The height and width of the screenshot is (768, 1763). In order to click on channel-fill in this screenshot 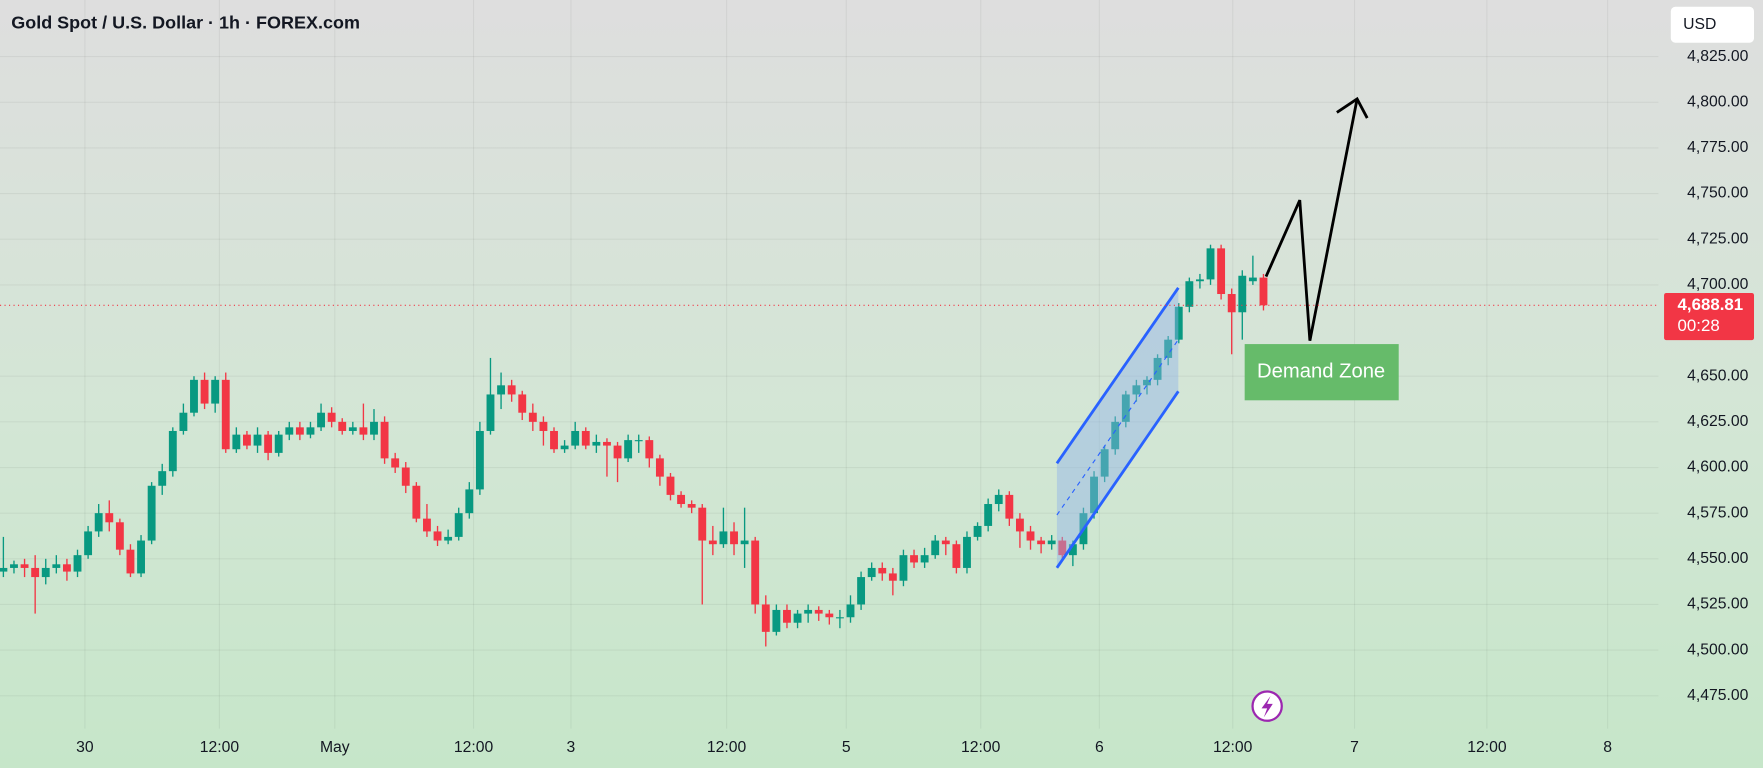, I will do `click(1117, 427)`.